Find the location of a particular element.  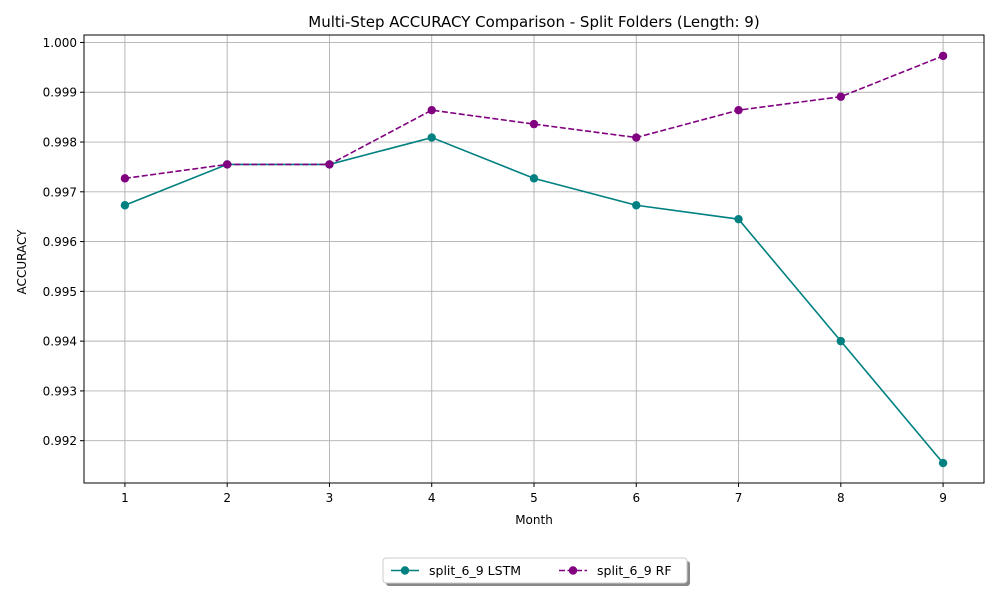

y-tick-label: 0.995 is located at coordinates (60, 292).